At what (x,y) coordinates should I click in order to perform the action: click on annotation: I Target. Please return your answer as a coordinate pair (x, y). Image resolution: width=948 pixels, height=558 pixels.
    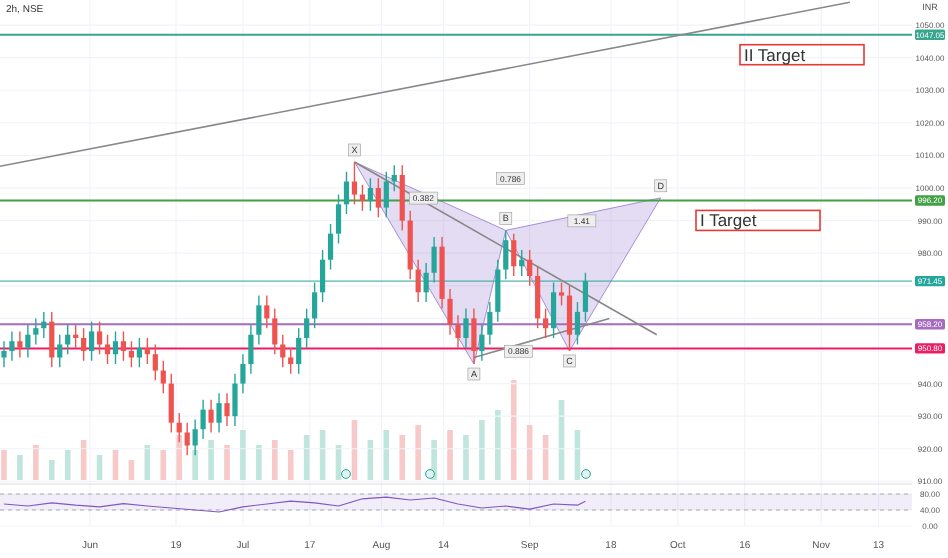
    Looking at the image, I should click on (729, 220).